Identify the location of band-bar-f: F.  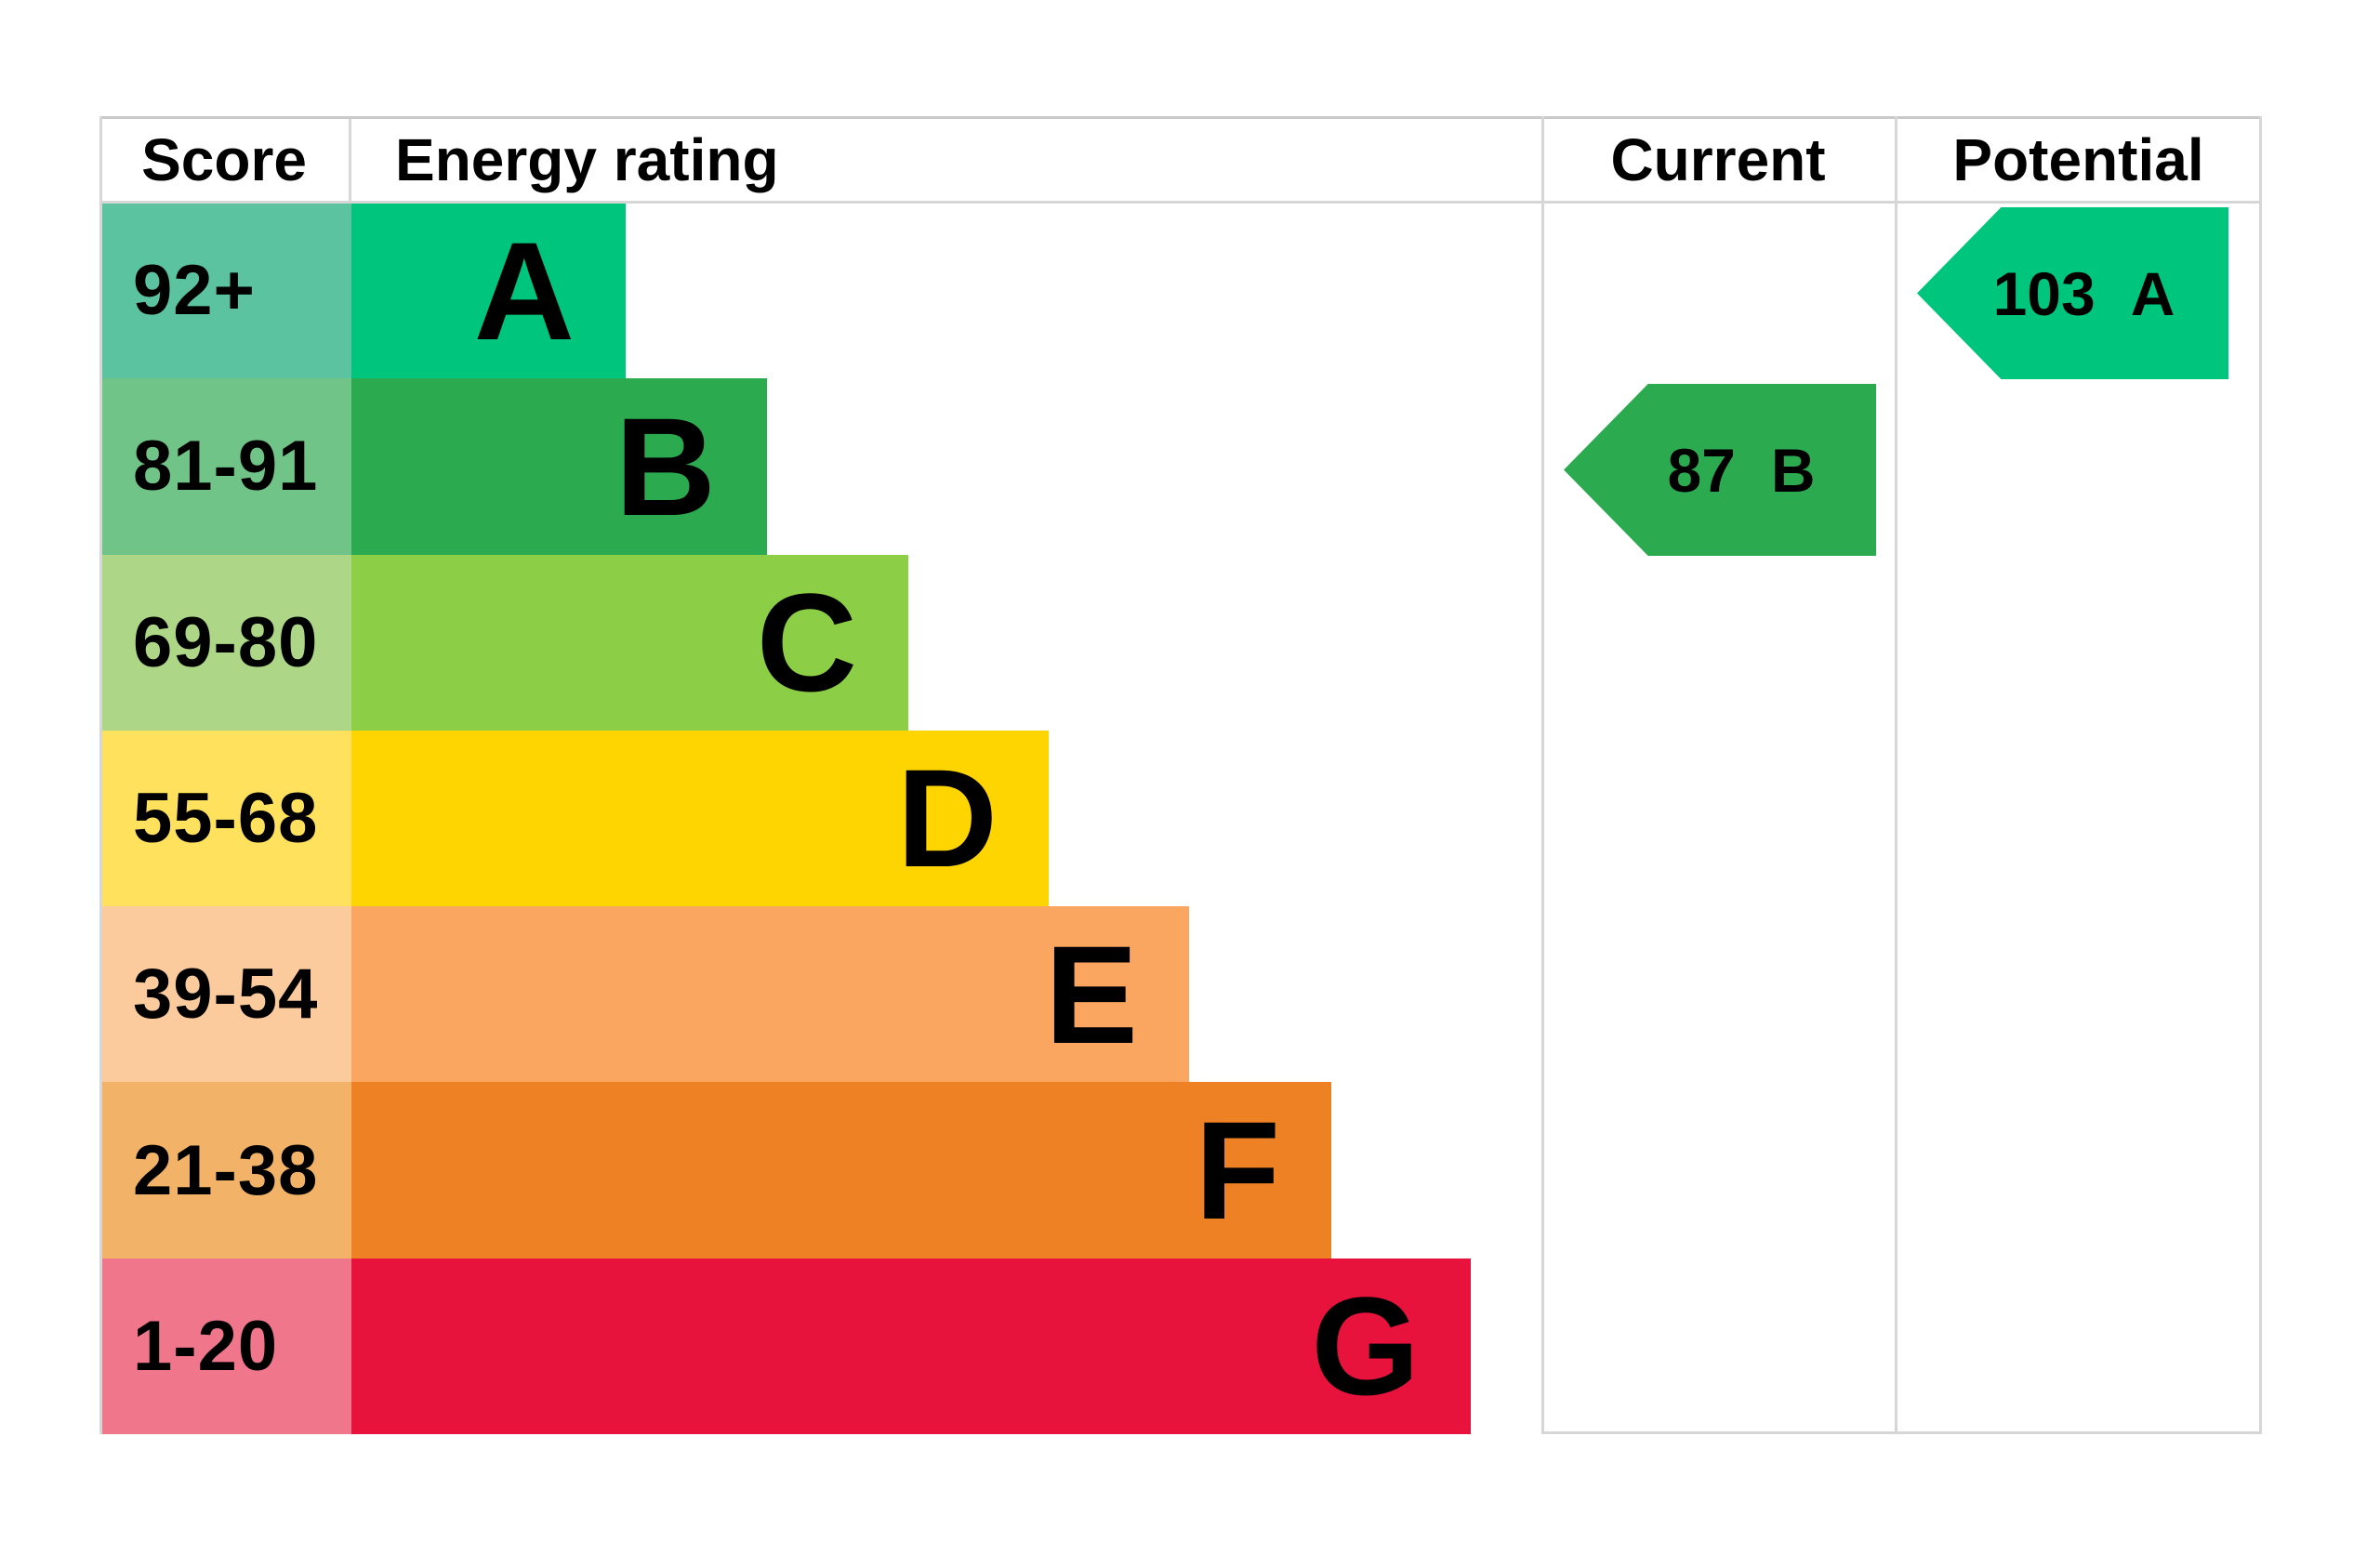
(841, 1171).